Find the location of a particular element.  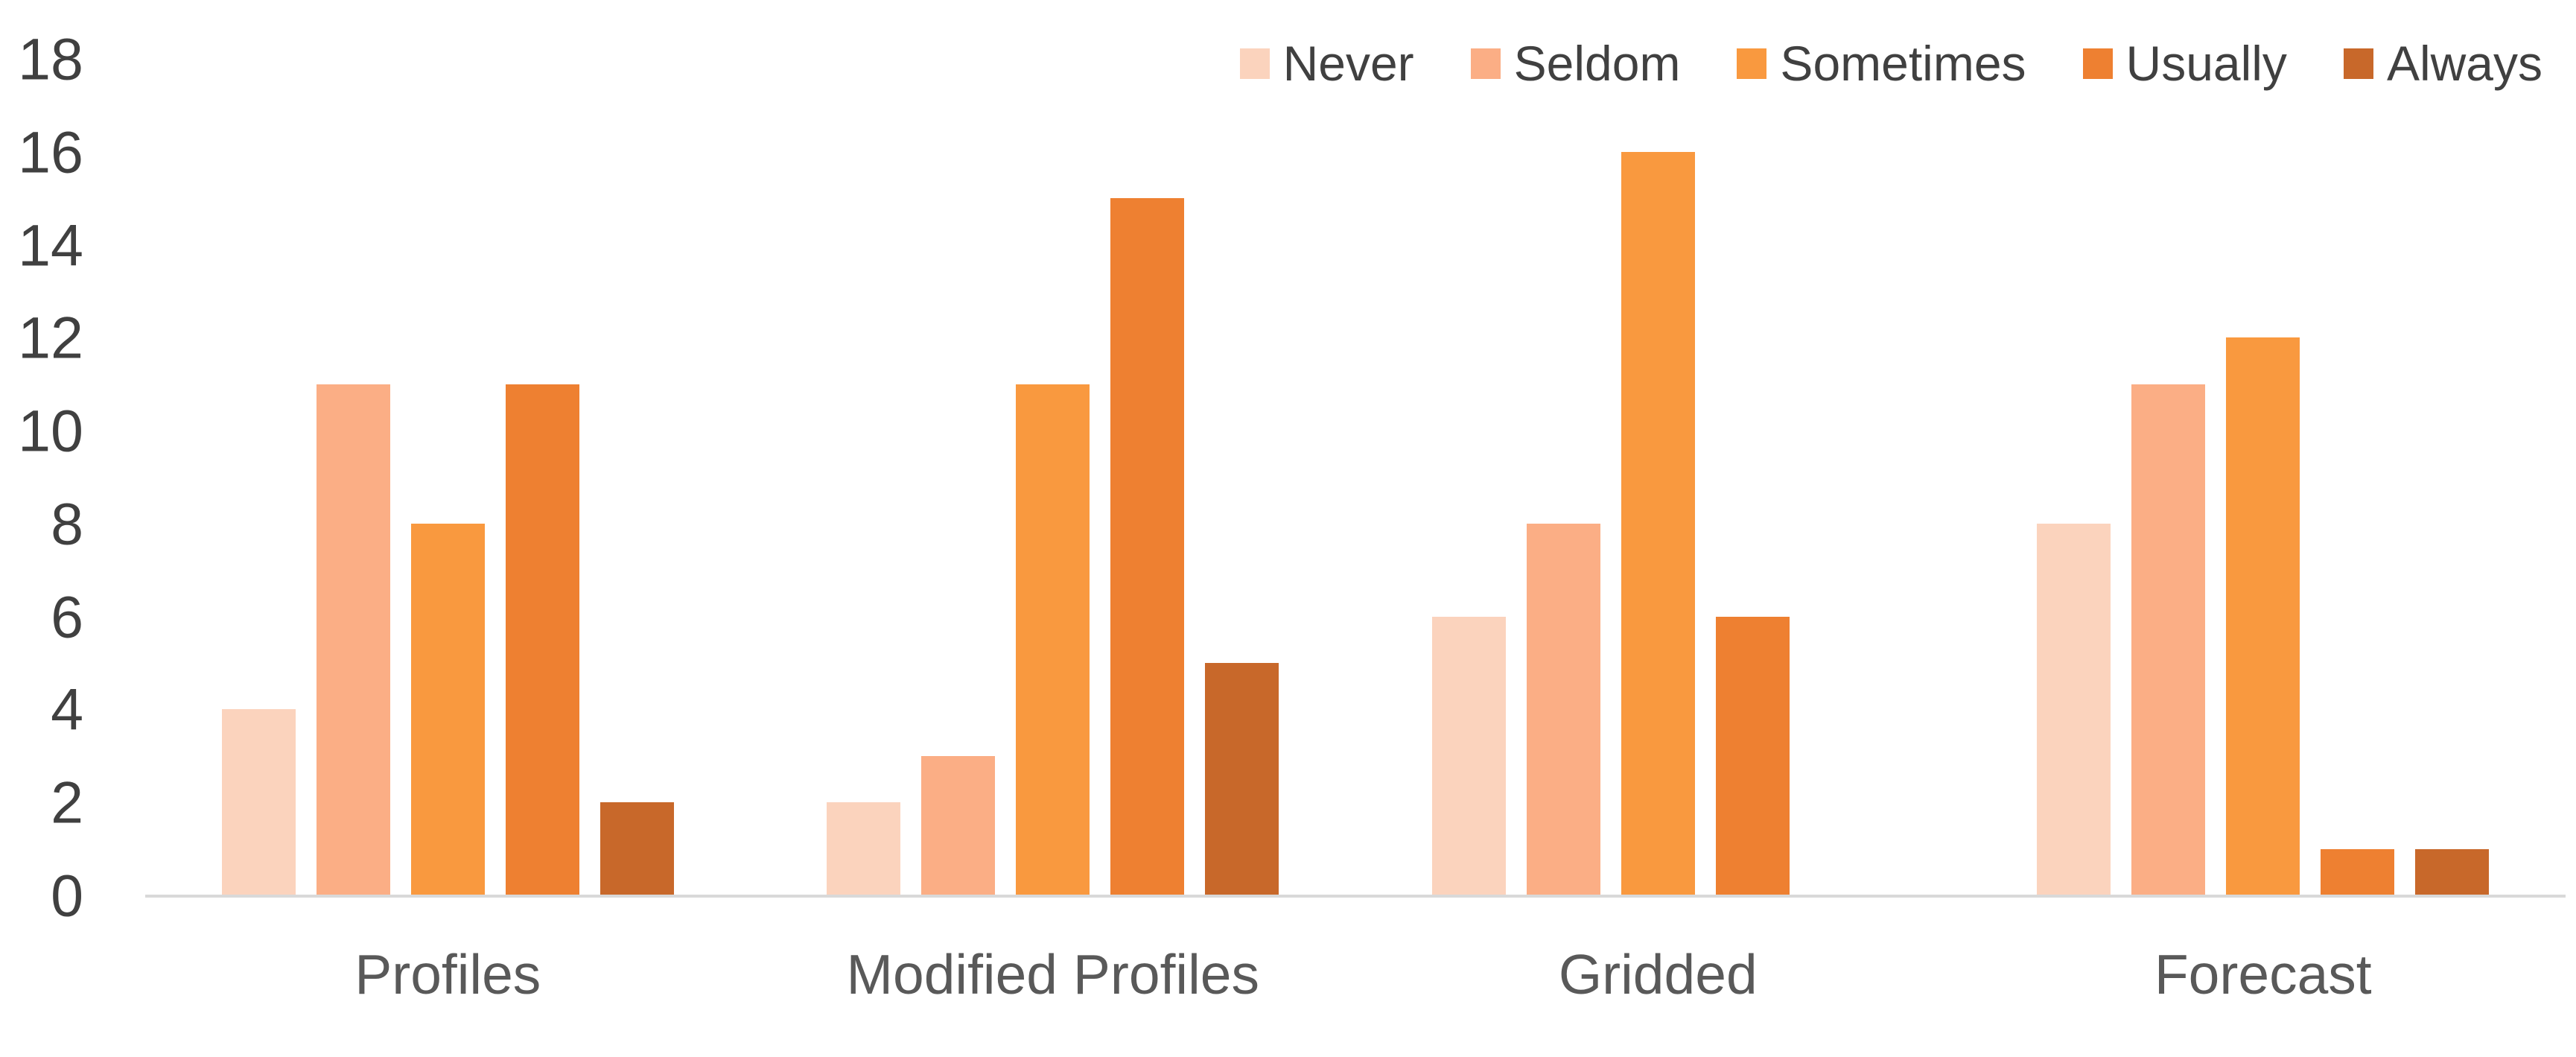

bar-seldom-gridded is located at coordinates (1563, 709).